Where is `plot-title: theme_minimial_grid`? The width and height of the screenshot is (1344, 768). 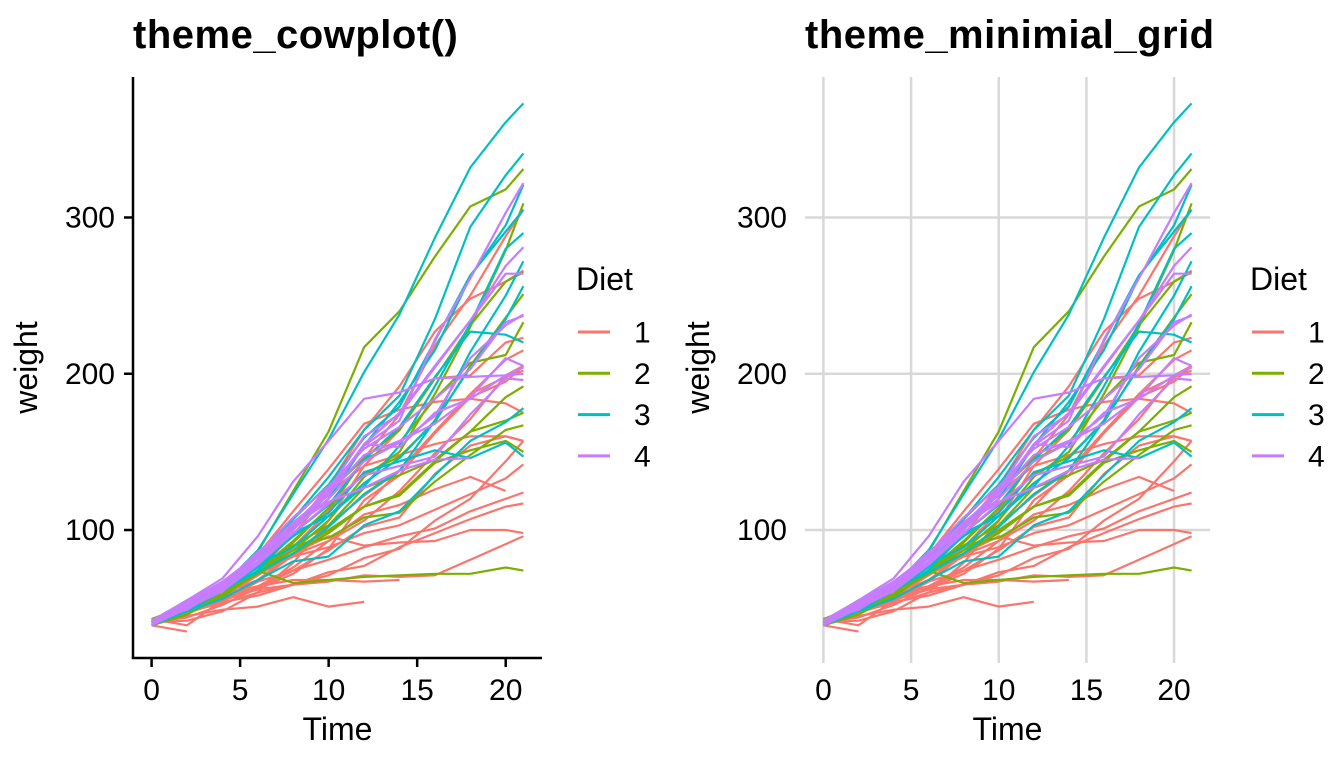
plot-title: theme_minimial_grid is located at coordinates (1010, 35).